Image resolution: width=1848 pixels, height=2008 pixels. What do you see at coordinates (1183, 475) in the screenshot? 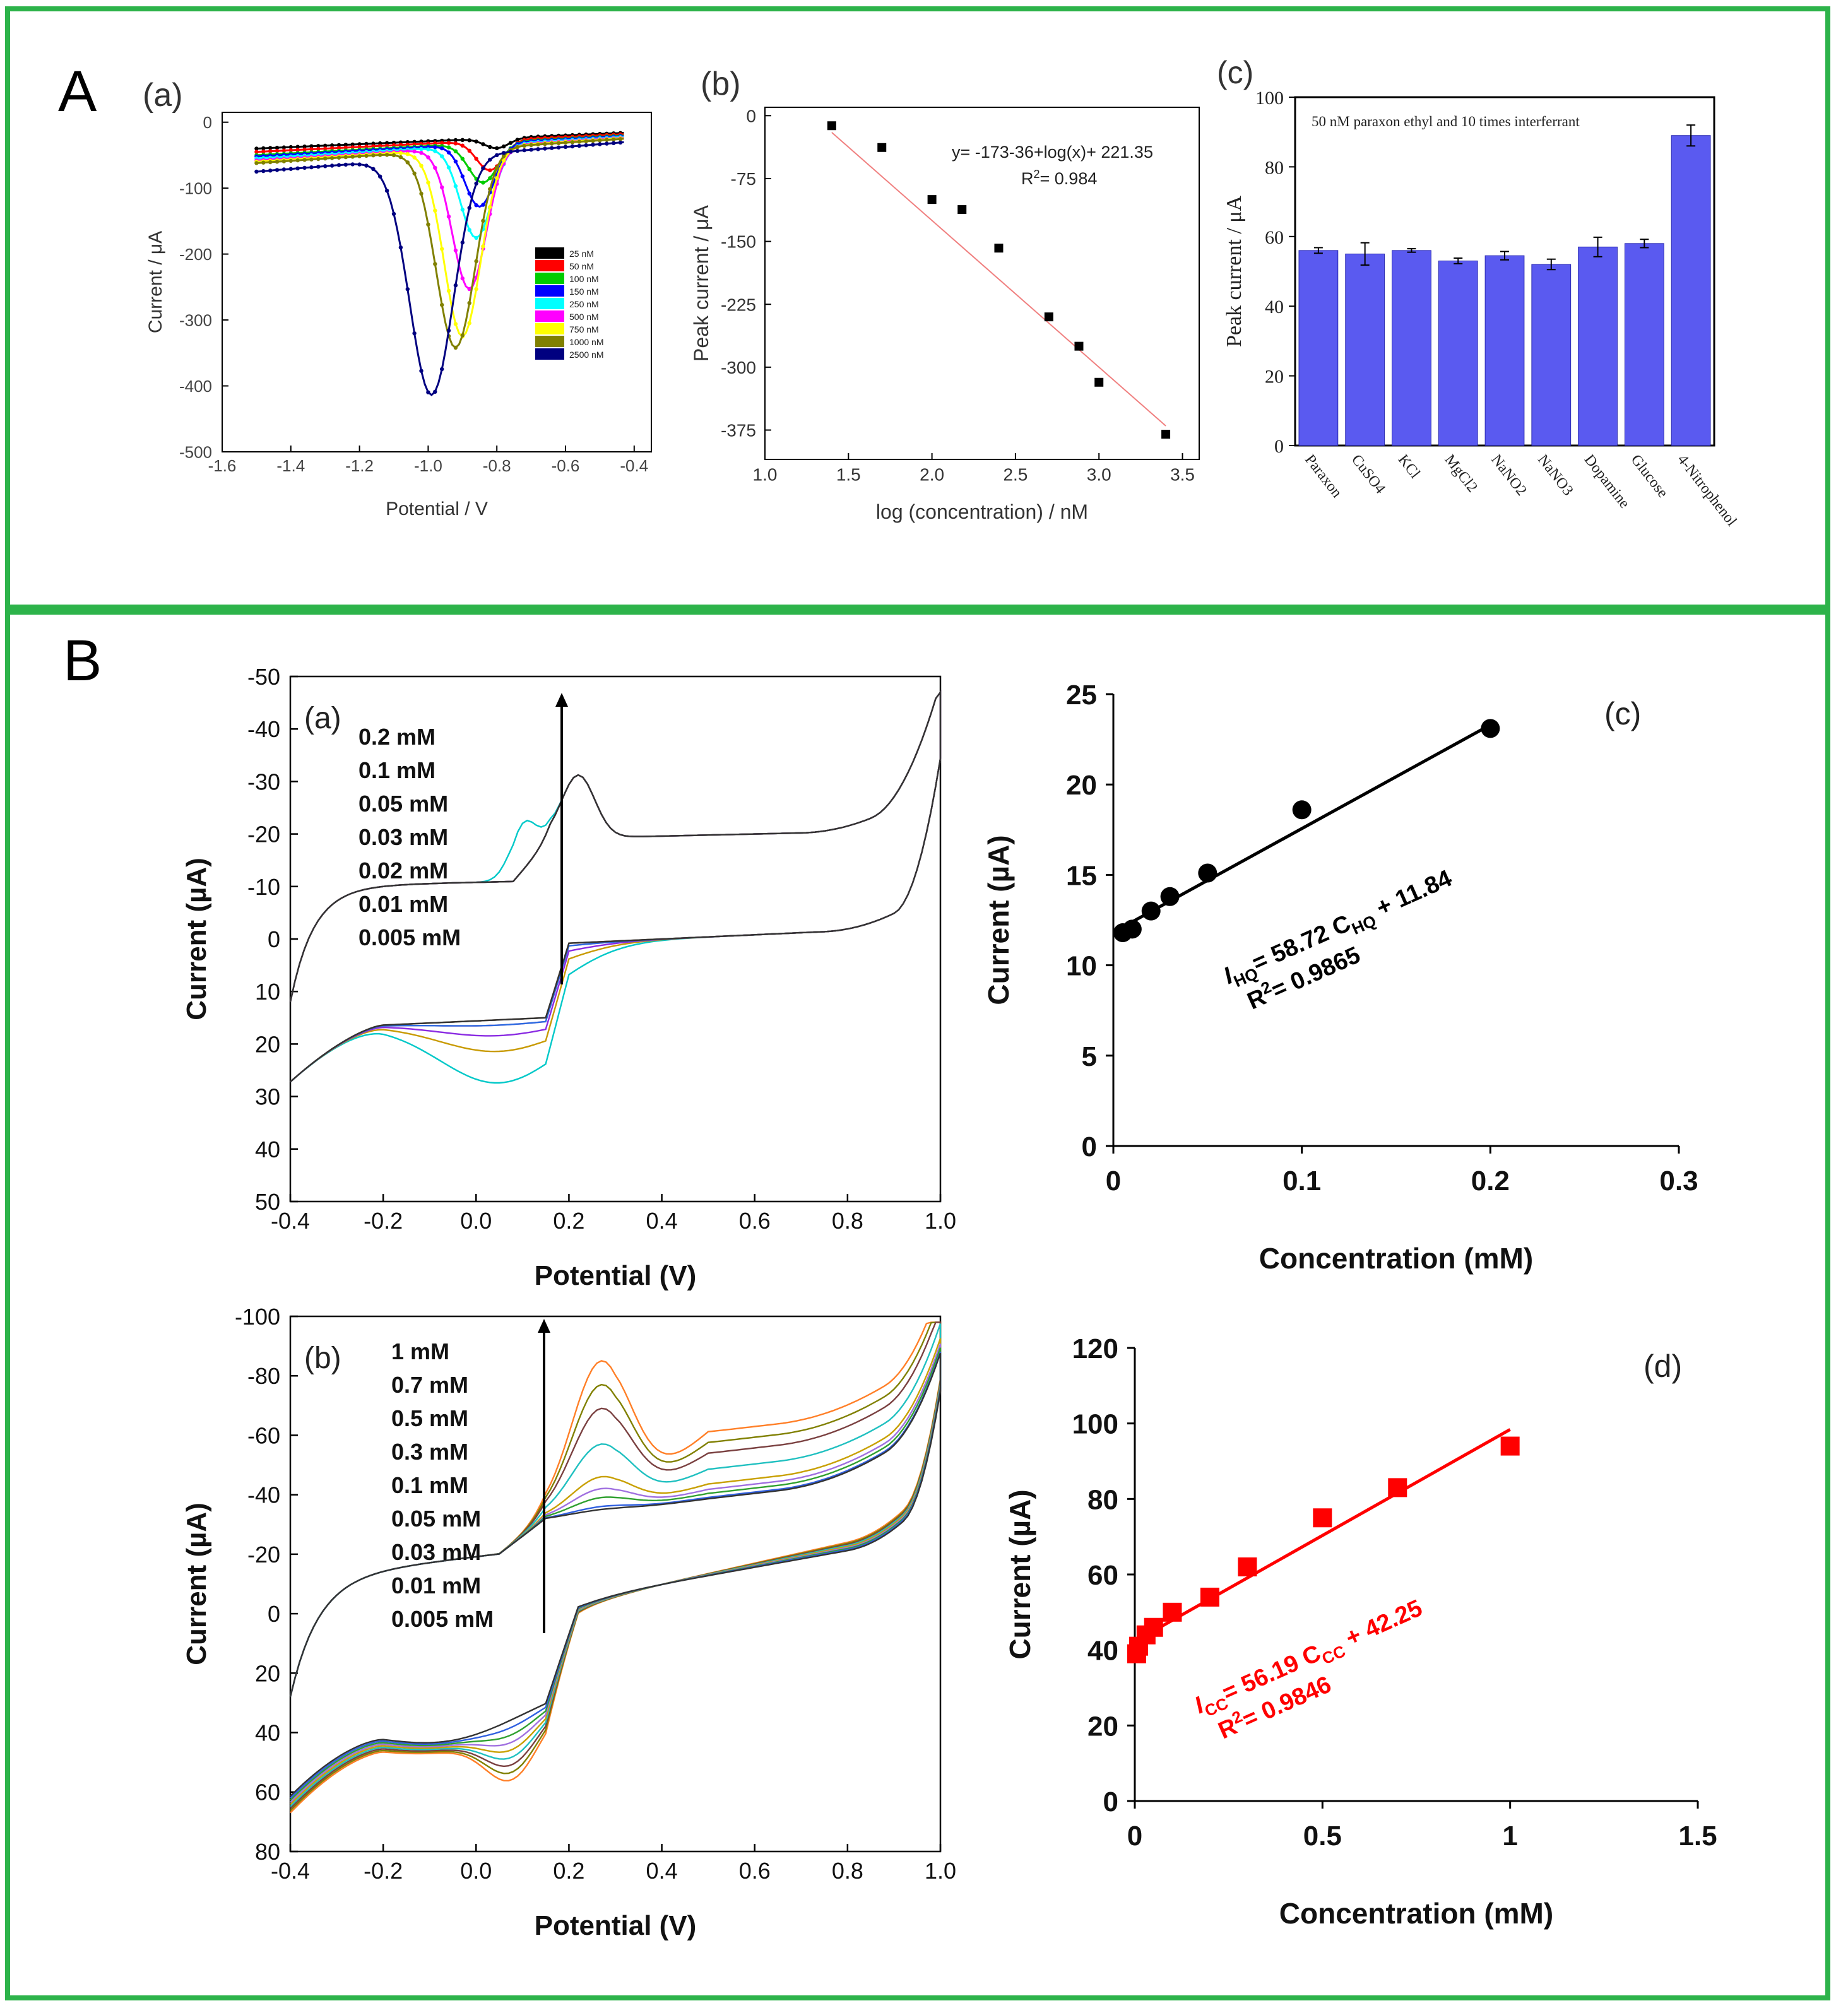
I see `x-tick-label: 3.5` at bounding box center [1183, 475].